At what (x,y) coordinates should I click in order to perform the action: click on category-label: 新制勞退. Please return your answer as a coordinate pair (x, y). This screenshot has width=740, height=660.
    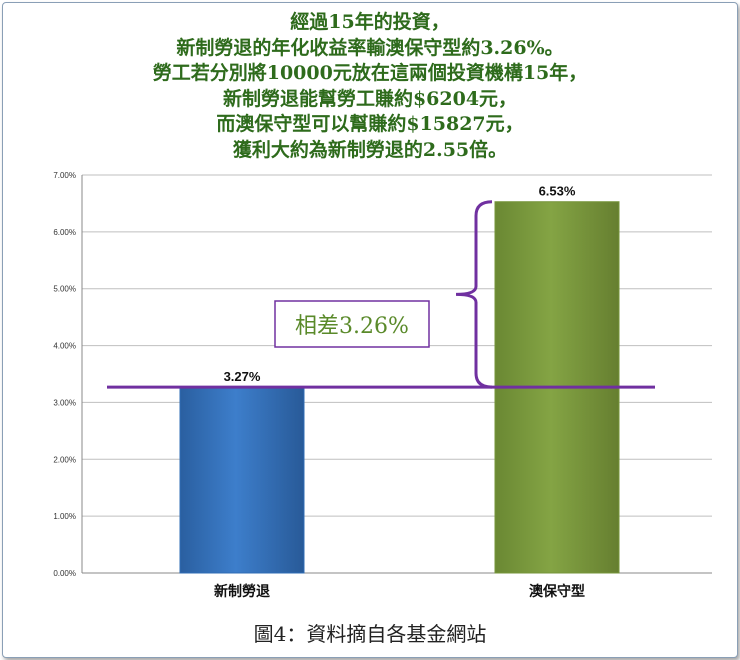
    Looking at the image, I should click on (242, 591).